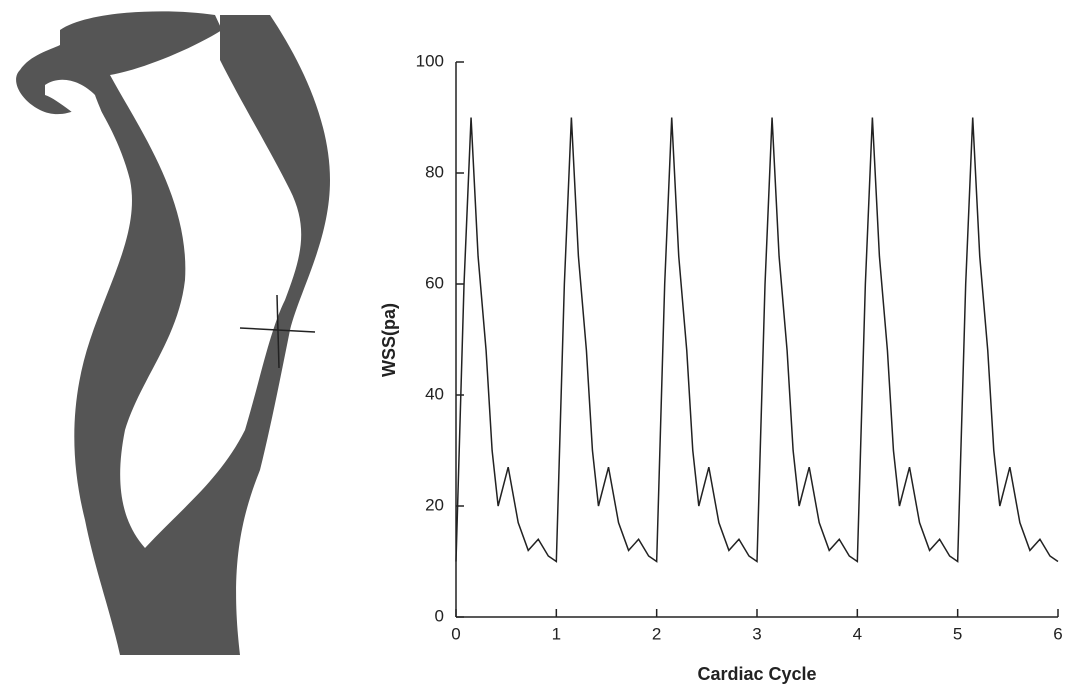  I want to click on y-axis-title: WSS(pa), so click(389, 340).